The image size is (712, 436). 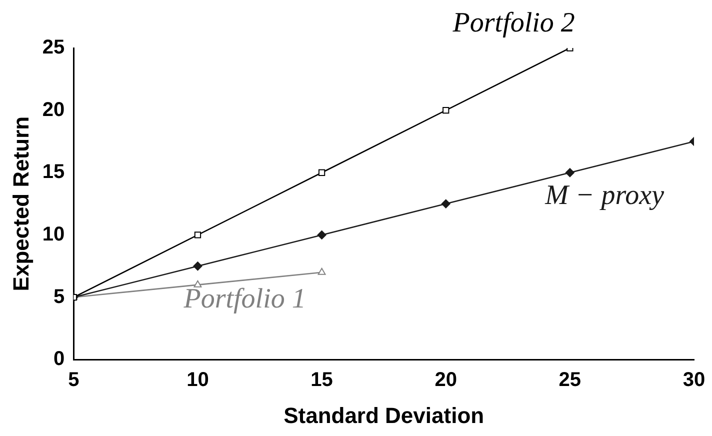 I want to click on x-tick-label: 10, so click(x=197, y=380).